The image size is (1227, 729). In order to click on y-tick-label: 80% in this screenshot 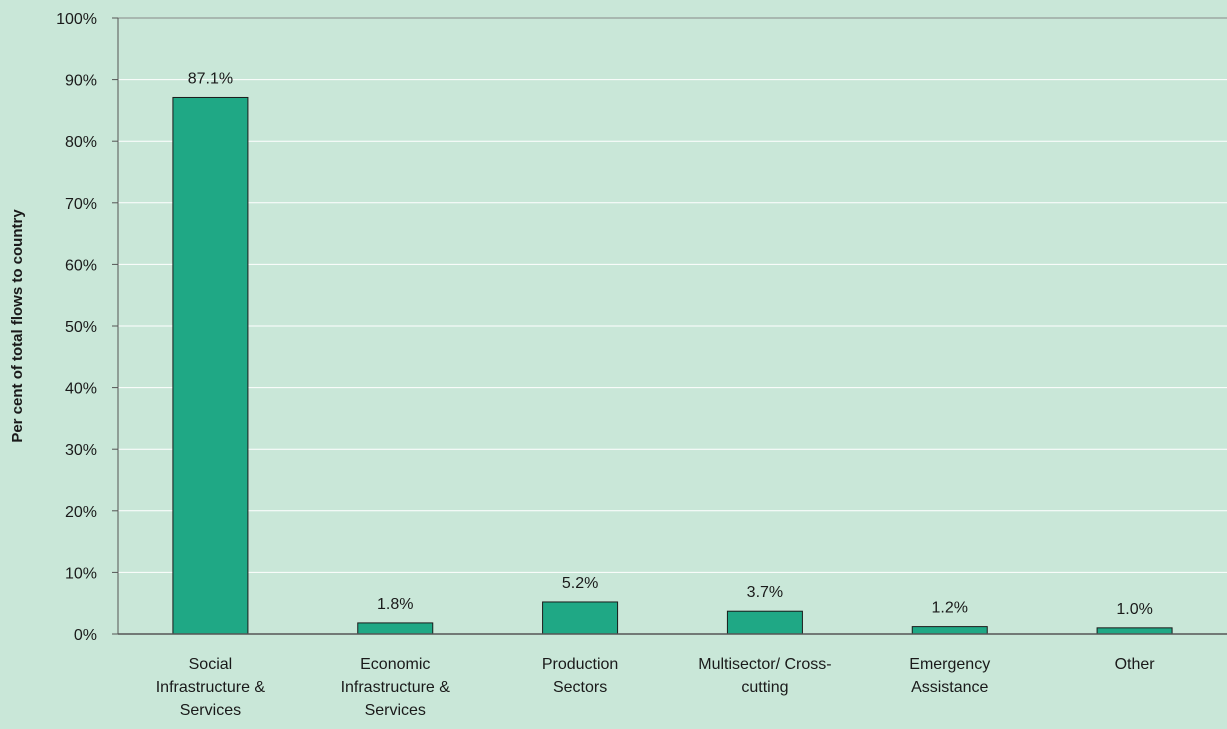, I will do `click(81, 142)`.